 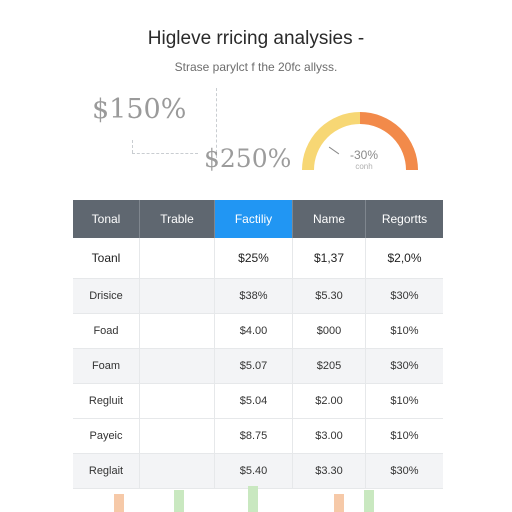 I want to click on table-row: Foad $4.00 $000 $10%, so click(x=258, y=331).